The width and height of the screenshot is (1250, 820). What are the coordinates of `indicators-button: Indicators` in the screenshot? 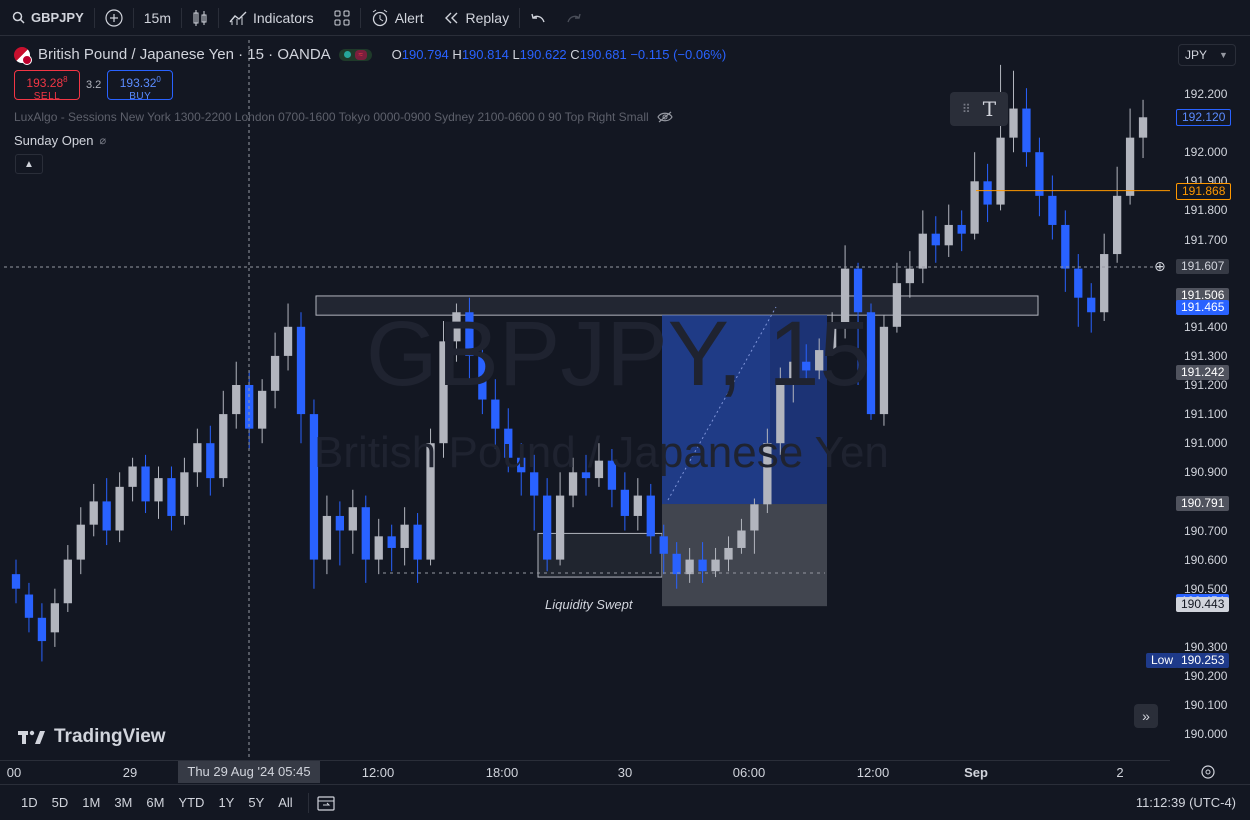 It's located at (271, 18).